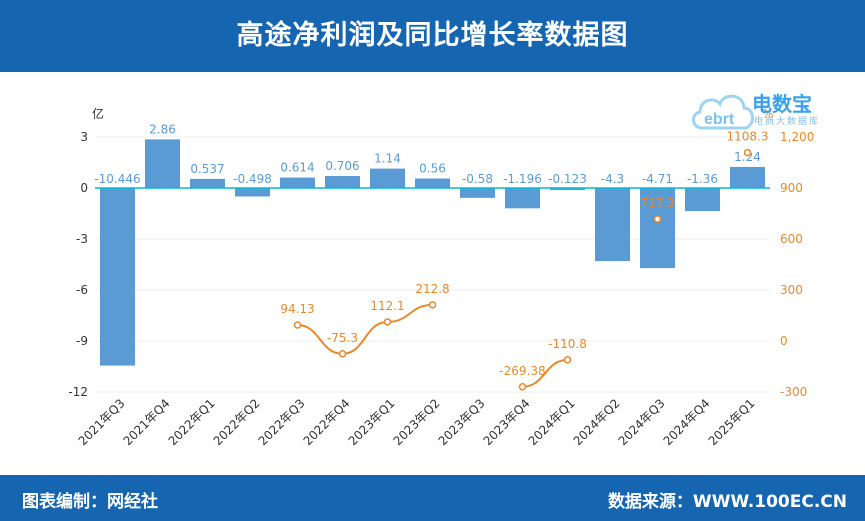 Image resolution: width=865 pixels, height=521 pixels. What do you see at coordinates (432, 289) in the screenshot?
I see `line-data-label: 212.8` at bounding box center [432, 289].